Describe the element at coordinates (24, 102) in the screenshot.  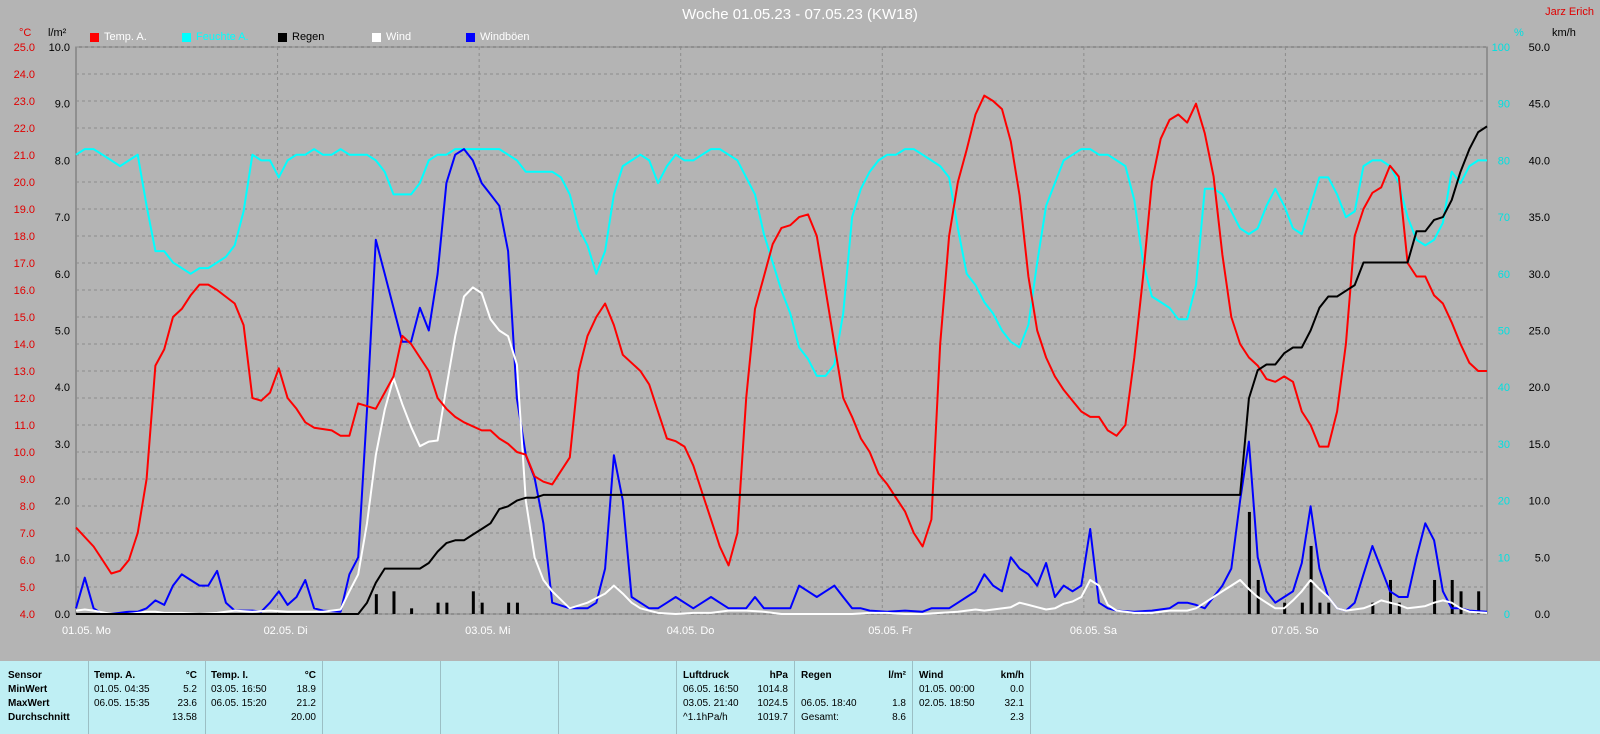
I see `temp-tick-label: 23.0` at that location.